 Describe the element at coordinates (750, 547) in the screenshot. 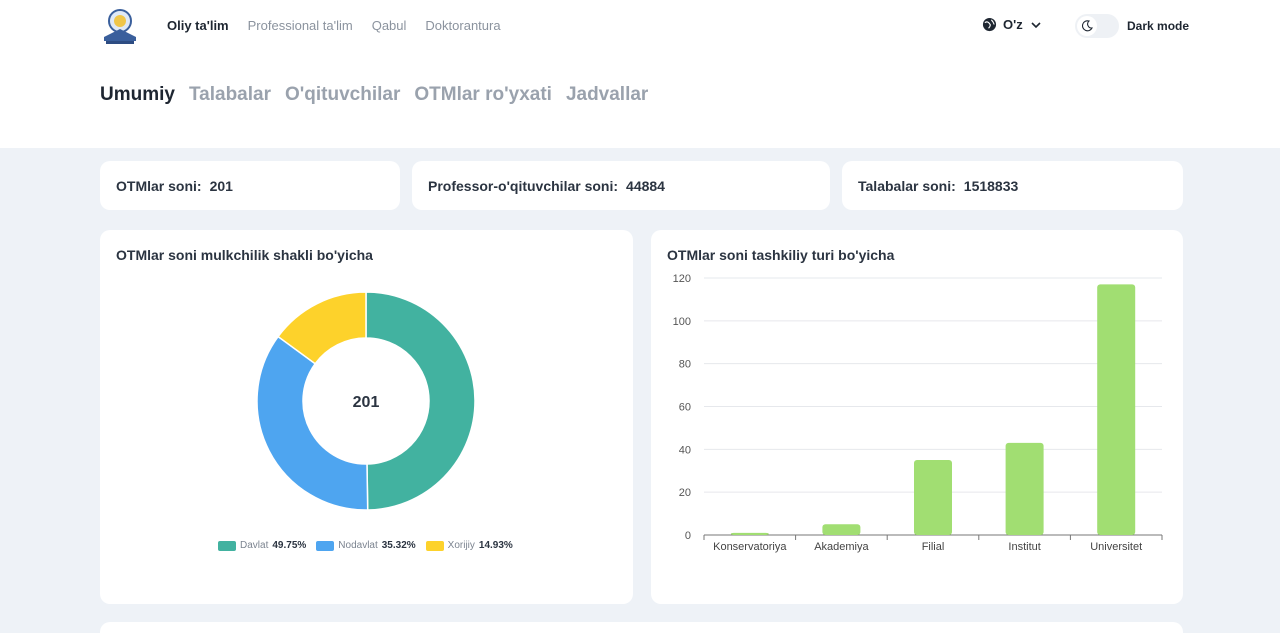

I see `x-tick-label: Konservatoriya` at that location.